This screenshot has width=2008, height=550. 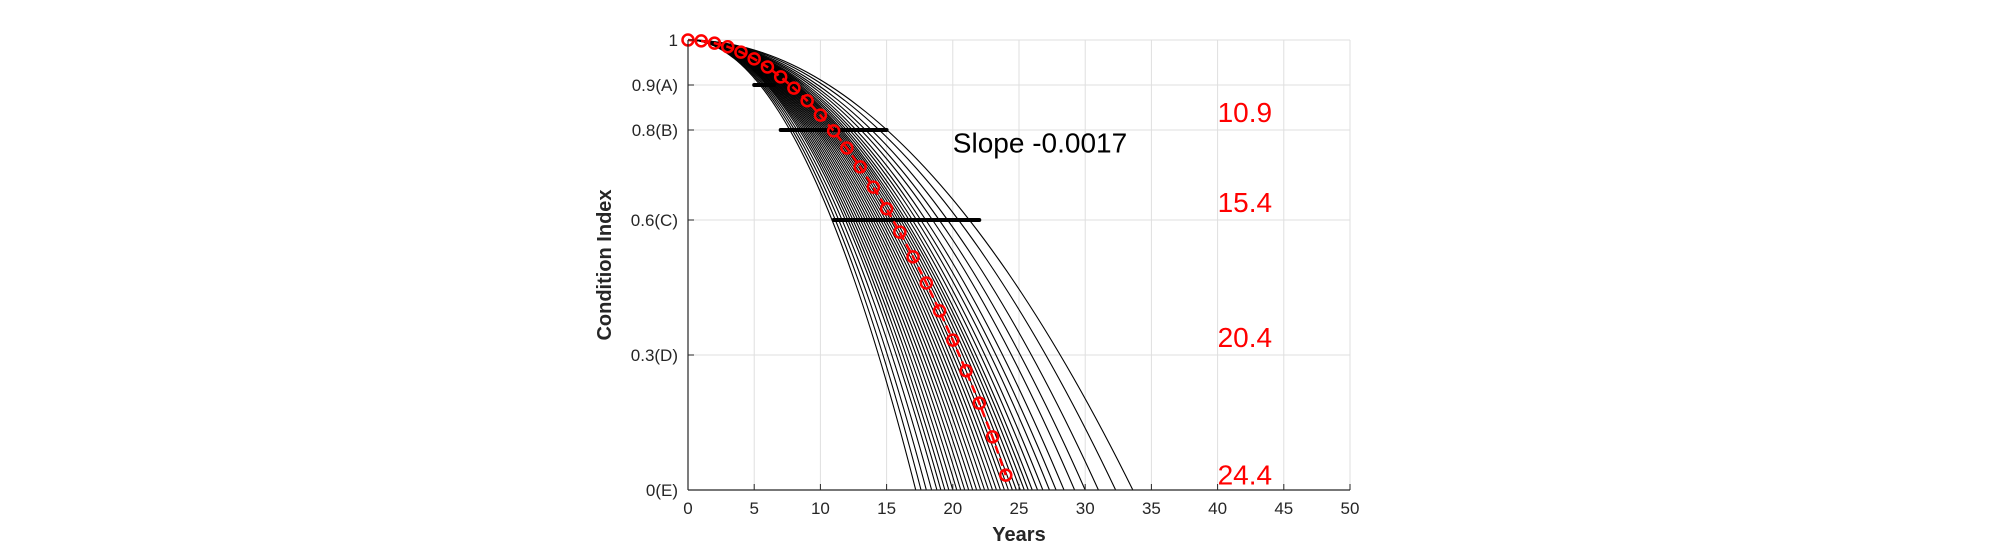 I want to click on x-tick-label: 35, so click(x=1151, y=508).